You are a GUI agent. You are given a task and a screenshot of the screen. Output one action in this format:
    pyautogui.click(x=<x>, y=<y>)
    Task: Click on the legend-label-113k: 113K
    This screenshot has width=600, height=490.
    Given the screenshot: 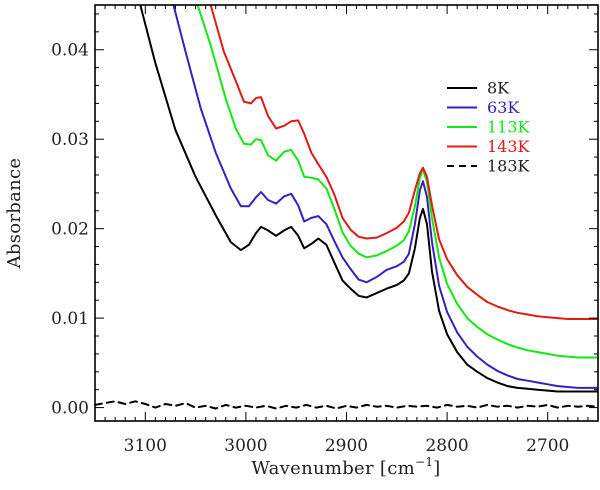 What is the action you would take?
    pyautogui.click(x=509, y=127)
    